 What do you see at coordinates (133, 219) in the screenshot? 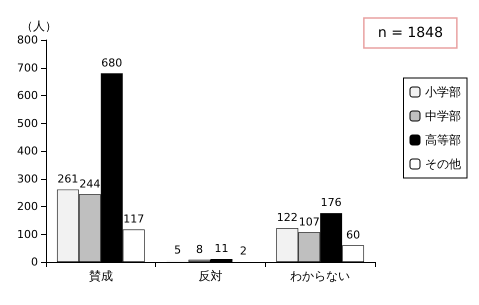
I see `data-label: 117` at bounding box center [133, 219].